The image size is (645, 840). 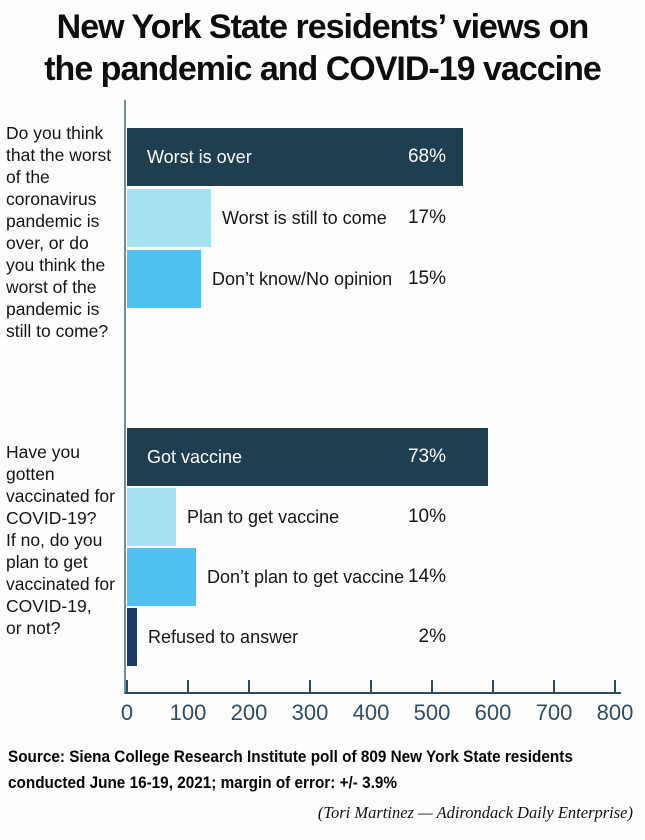 What do you see at coordinates (426, 156) in the screenshot?
I see `bar-percent: 68%` at bounding box center [426, 156].